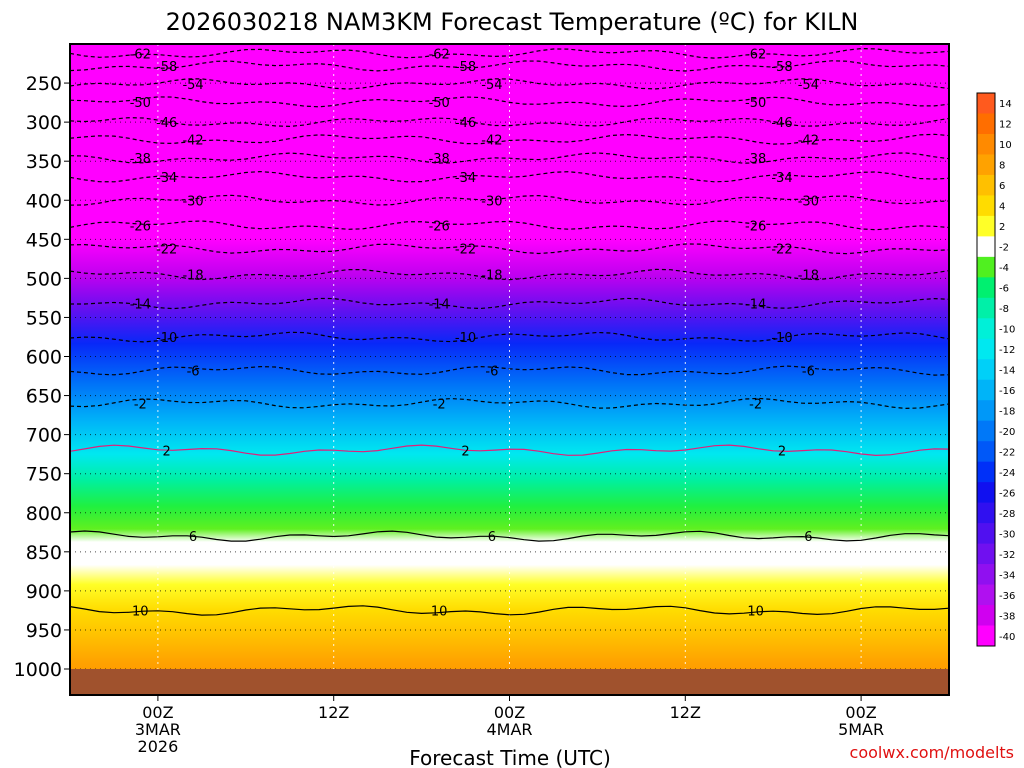  What do you see at coordinates (781, 250) in the screenshot?
I see `contour-label--22-2: -22` at bounding box center [781, 250].